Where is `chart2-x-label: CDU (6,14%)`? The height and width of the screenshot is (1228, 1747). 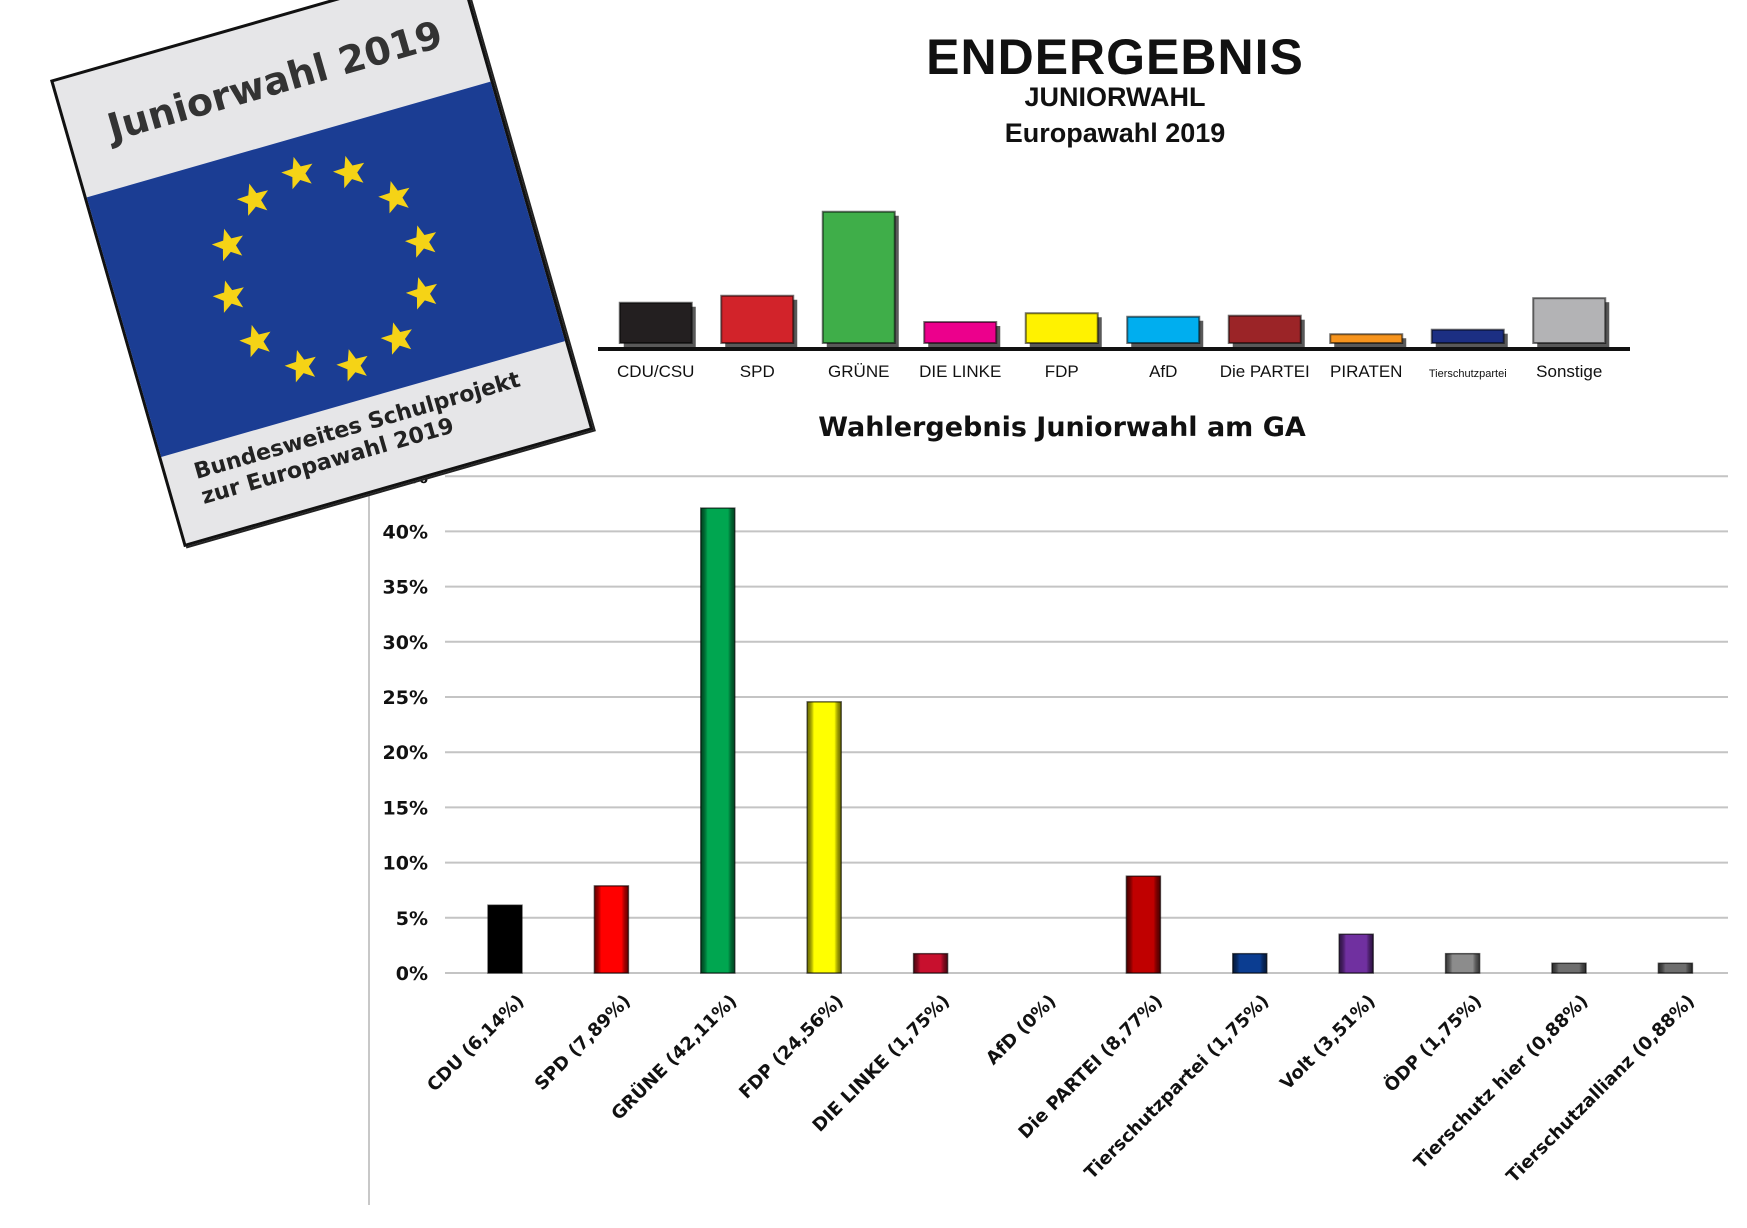 chart2-x-label: CDU (6,14%) is located at coordinates (475, 1043).